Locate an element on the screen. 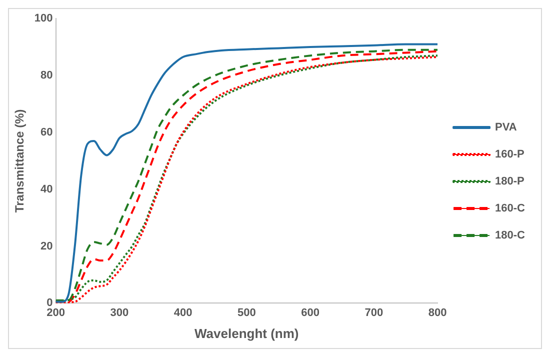  x-tick-label: 400 is located at coordinates (183, 312).